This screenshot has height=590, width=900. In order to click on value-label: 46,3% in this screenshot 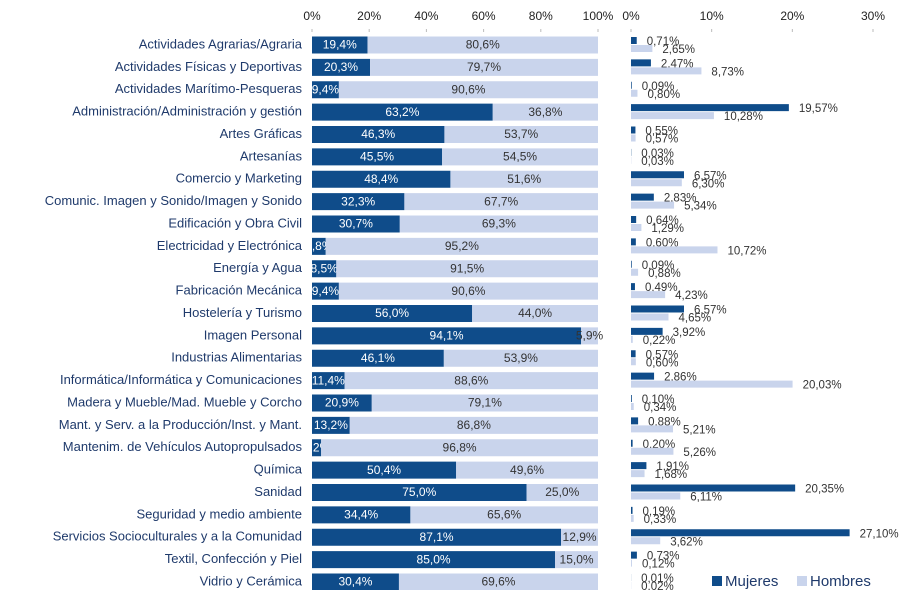, I will do `click(378, 134)`.